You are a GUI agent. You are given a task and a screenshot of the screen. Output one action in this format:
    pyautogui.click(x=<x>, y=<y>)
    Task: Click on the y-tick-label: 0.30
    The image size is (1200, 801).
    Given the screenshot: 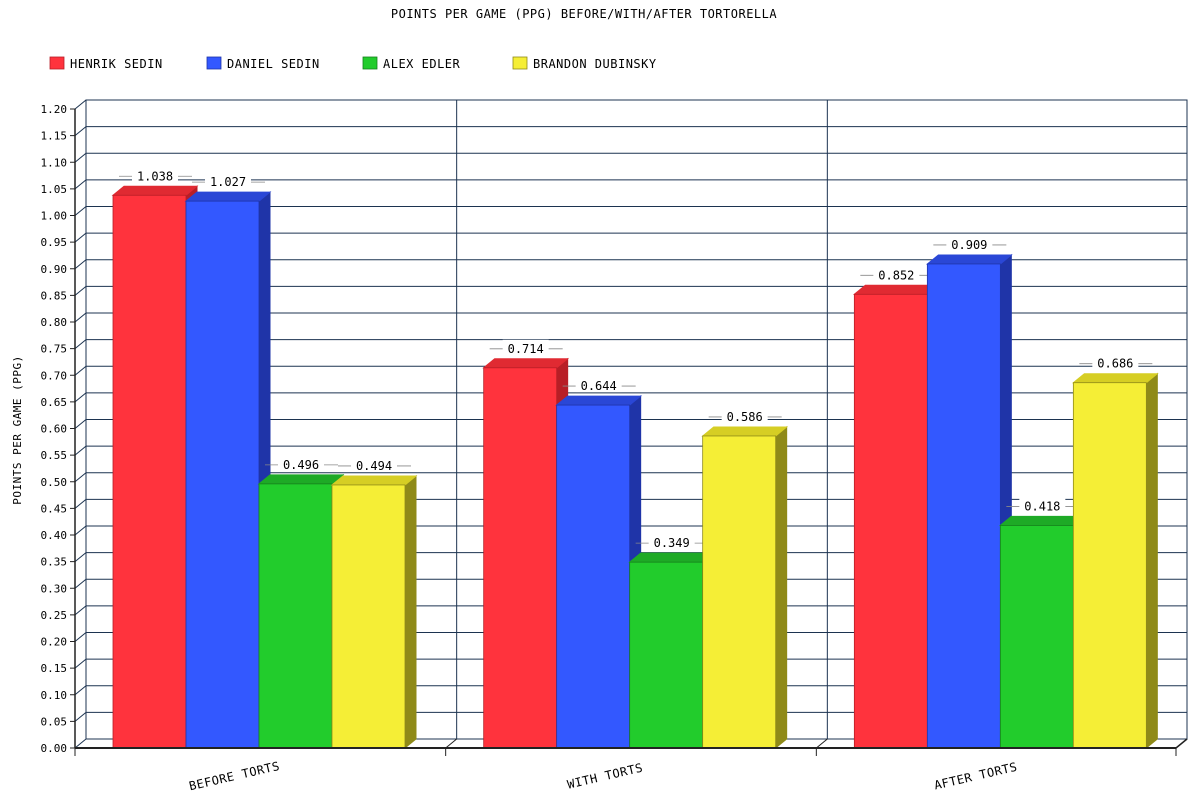 What is the action you would take?
    pyautogui.click(x=54, y=588)
    